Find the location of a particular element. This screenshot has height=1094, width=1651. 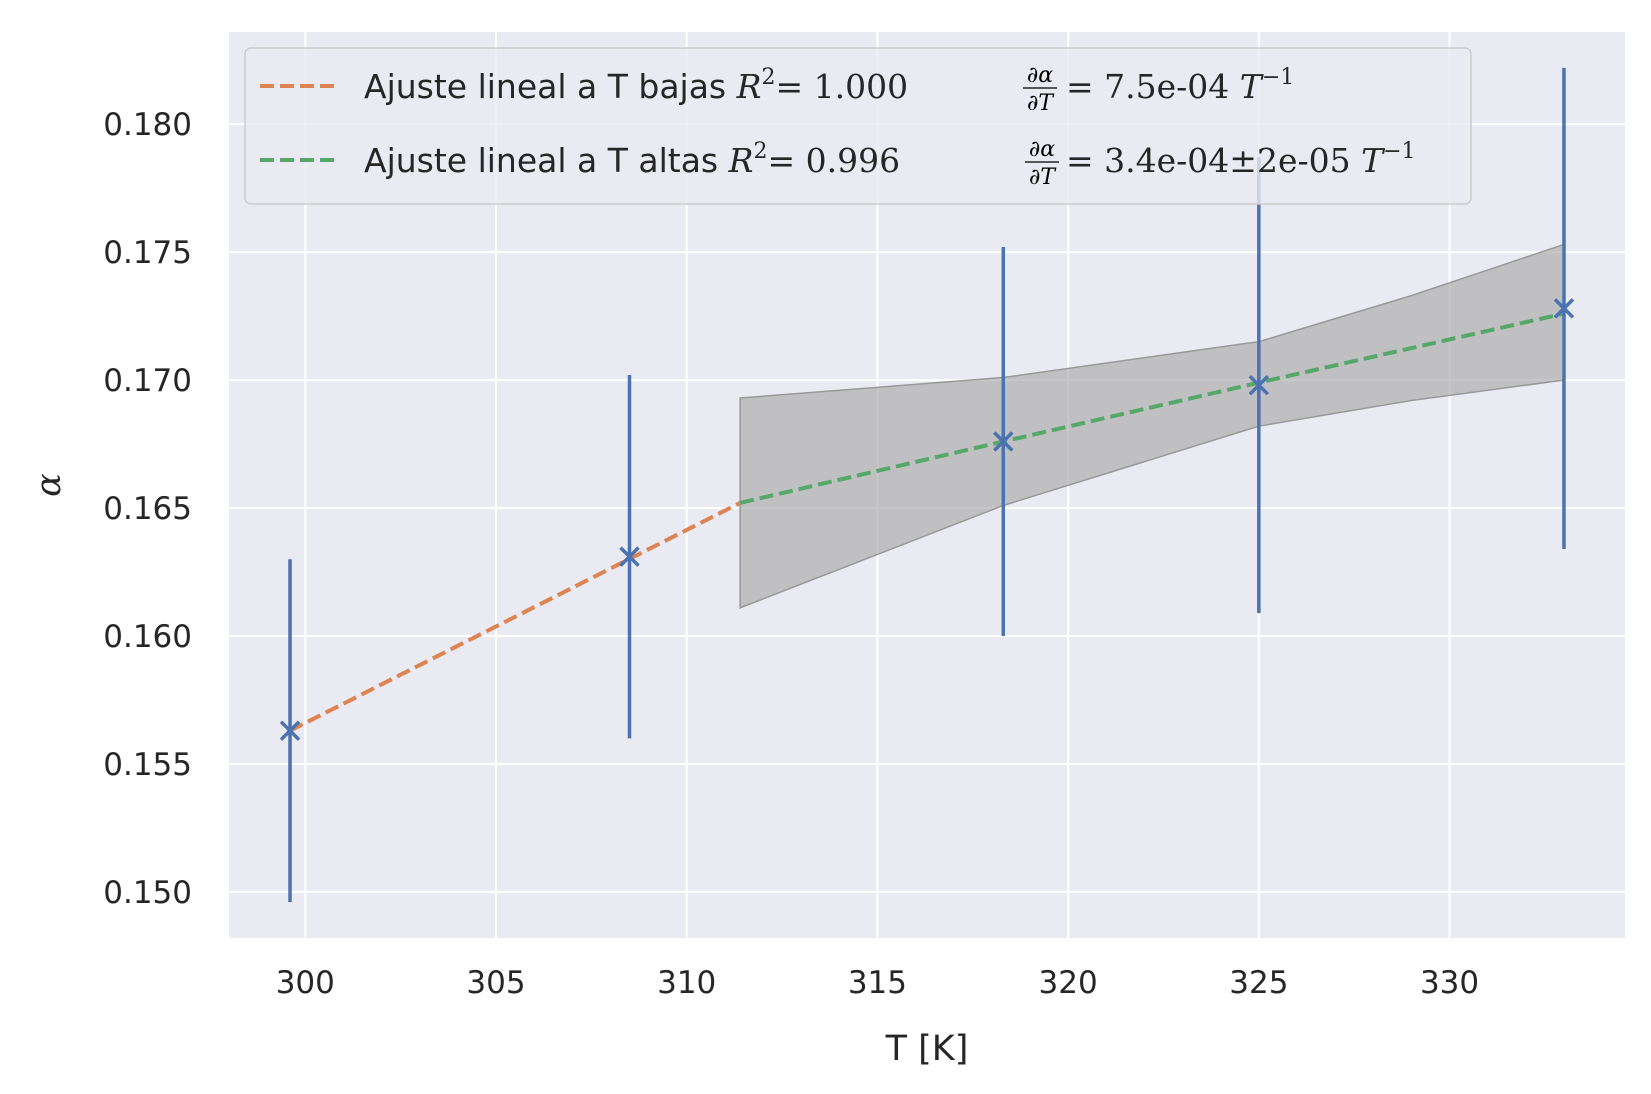

legend-low-fit-unit-exp: −1 is located at coordinates (1278, 77).